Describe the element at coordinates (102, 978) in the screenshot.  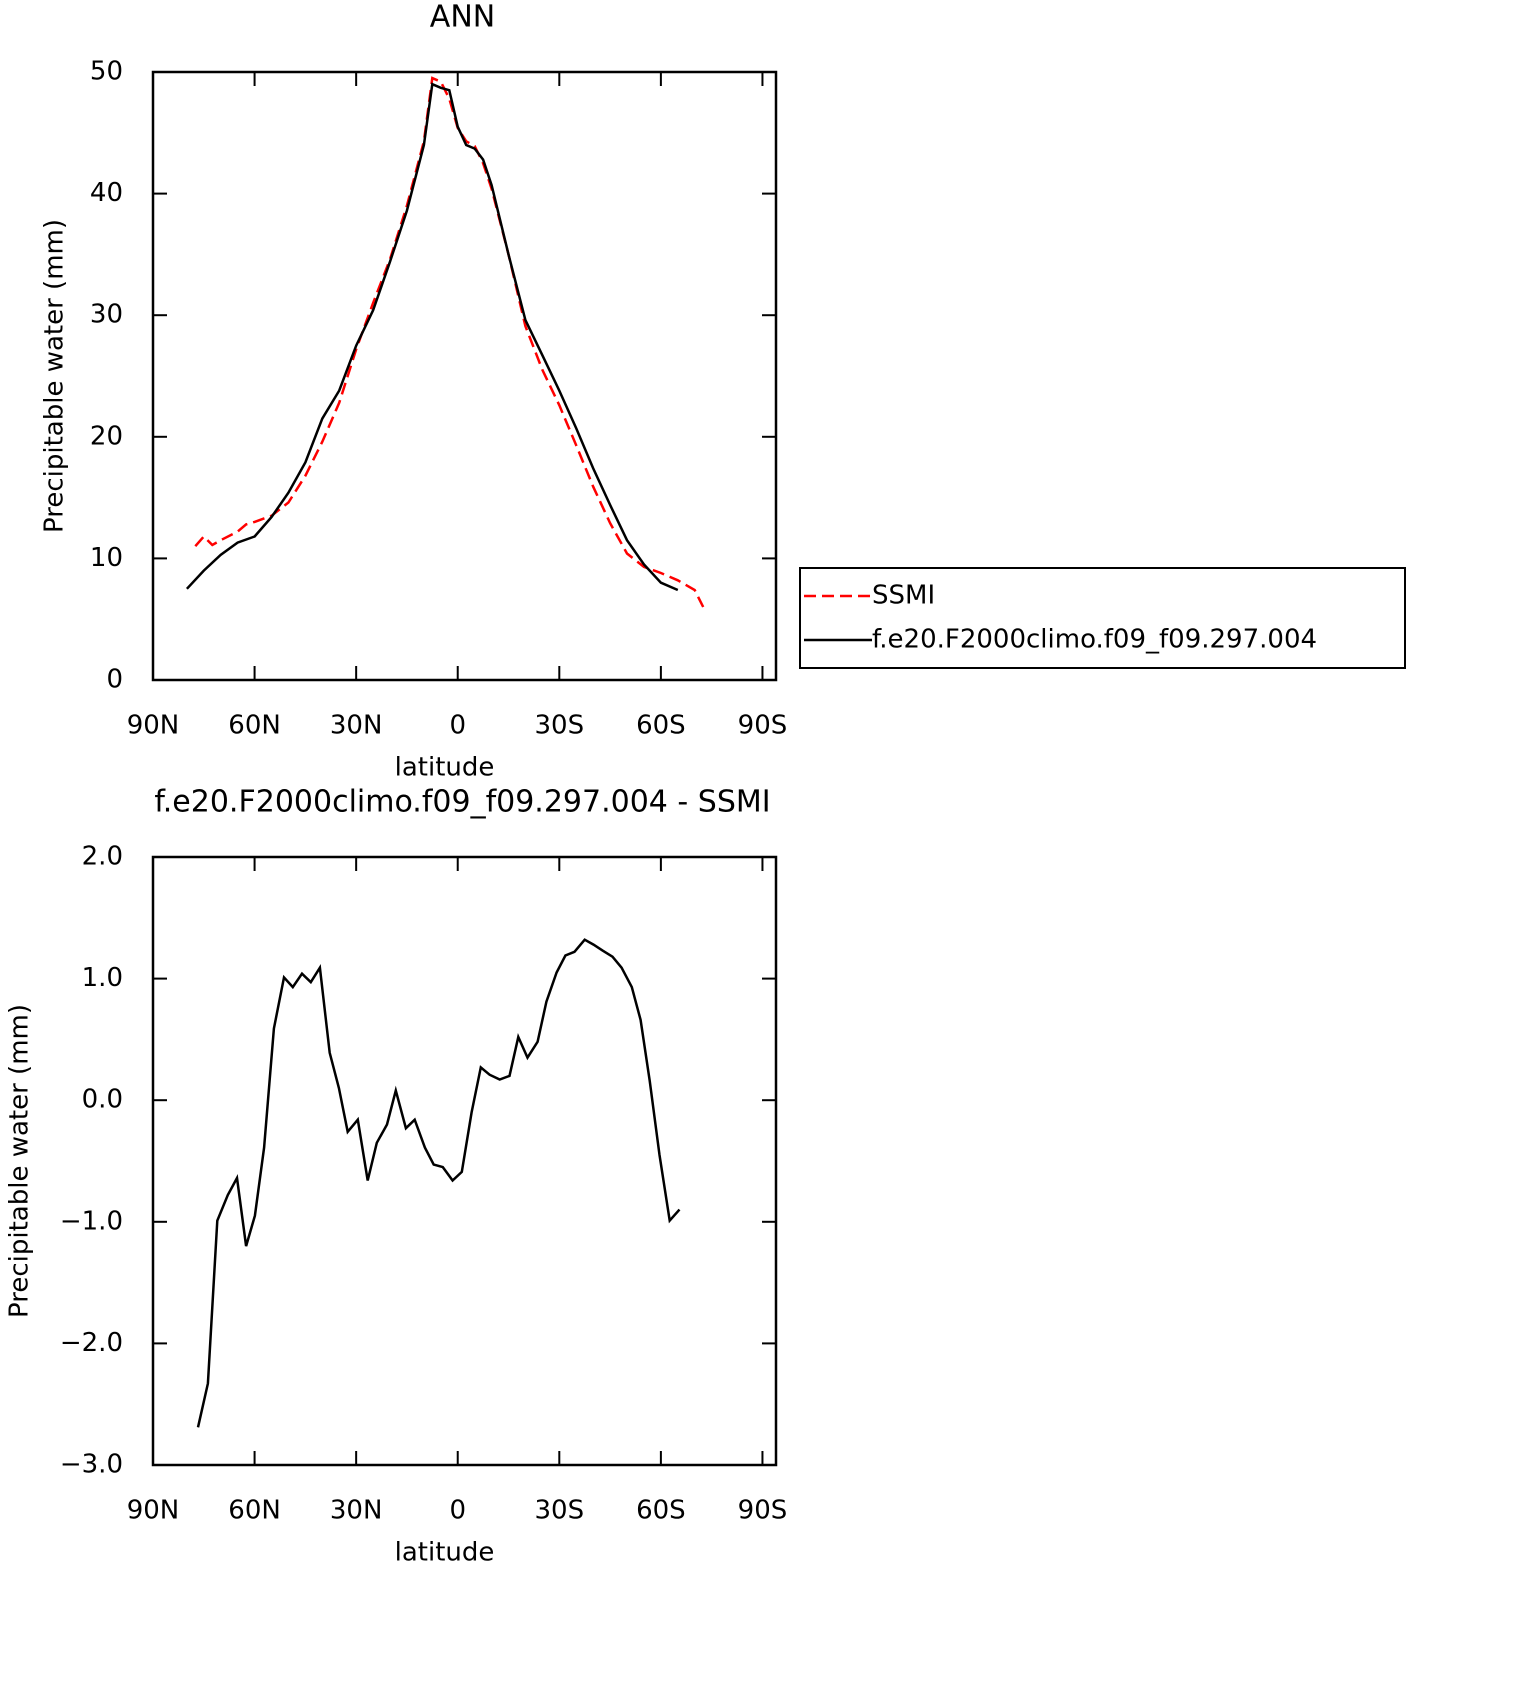
I see `y-tick-label: 1.0` at that location.